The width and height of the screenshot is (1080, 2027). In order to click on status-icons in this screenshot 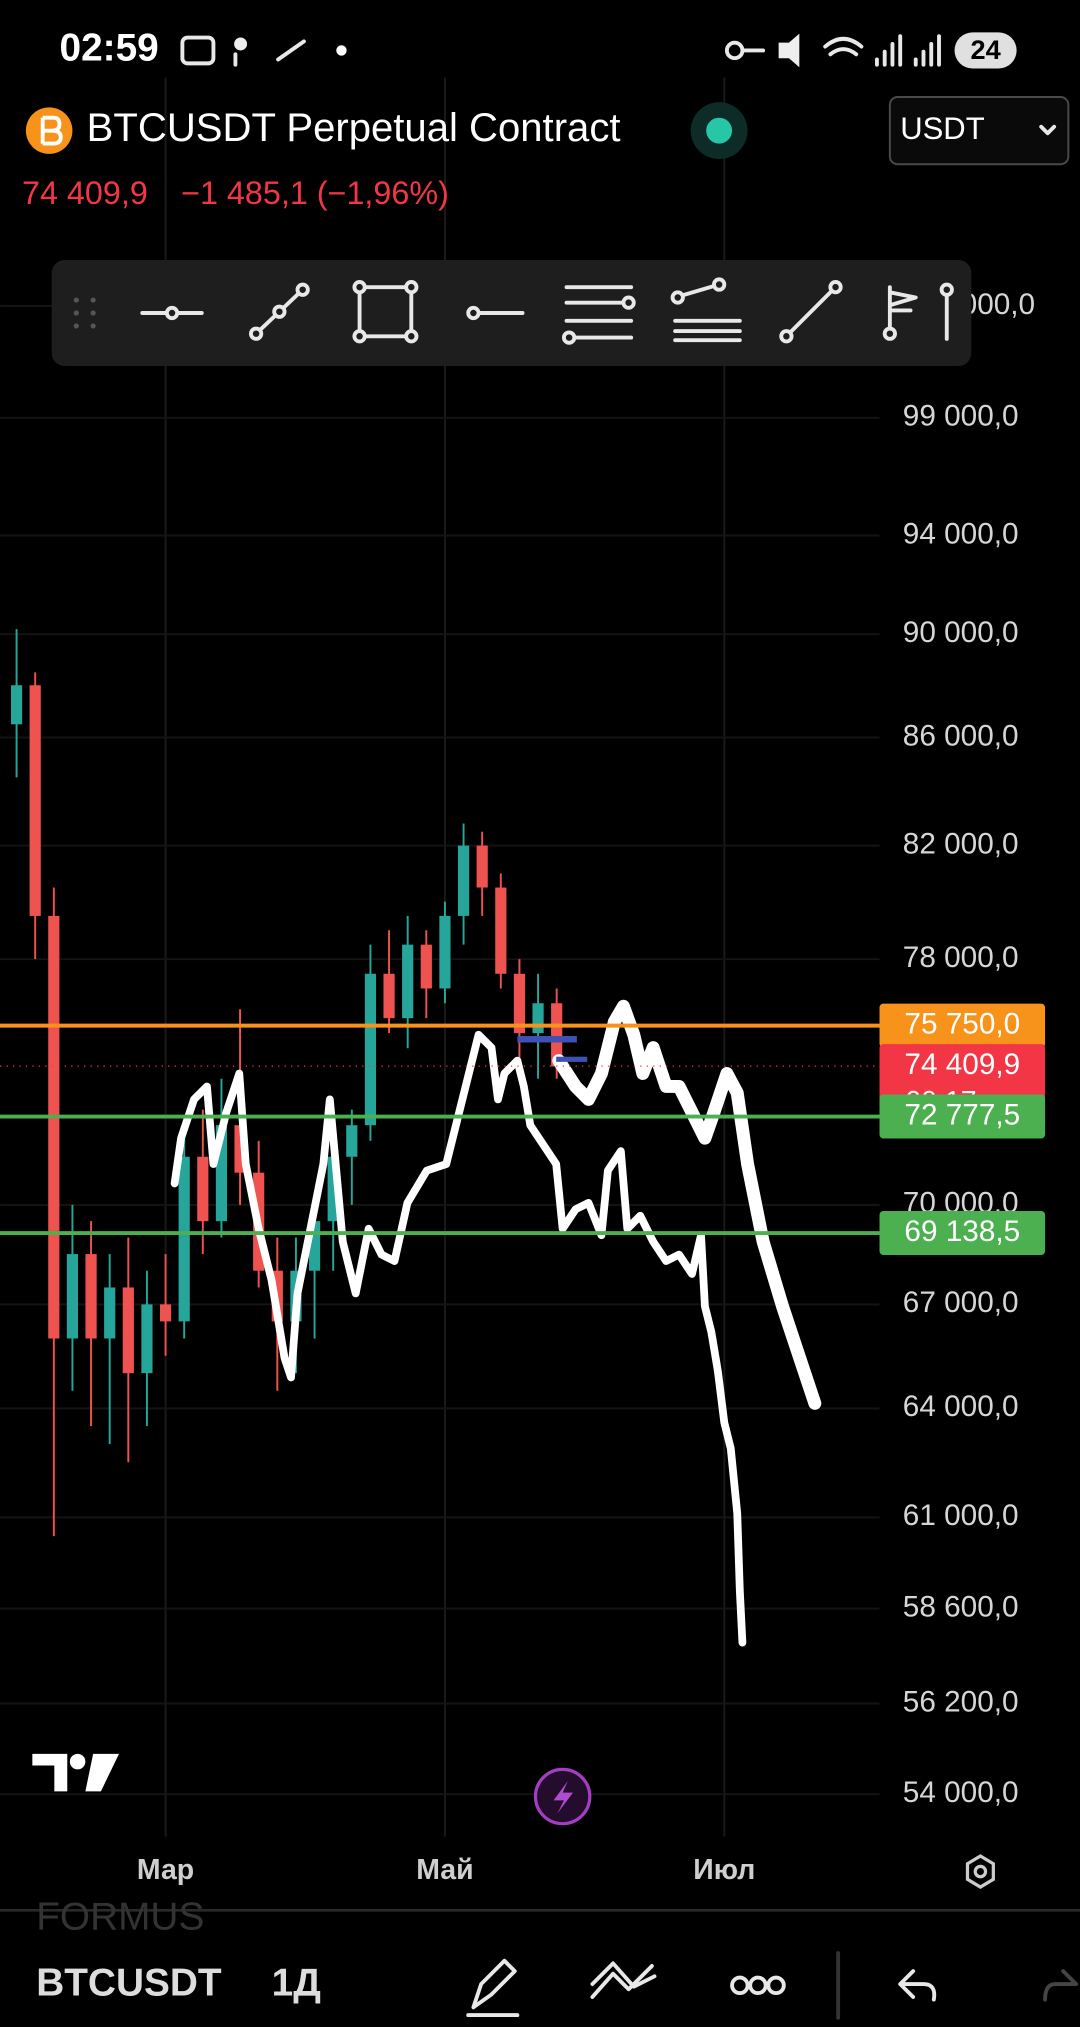, I will do `click(598, 50)`.